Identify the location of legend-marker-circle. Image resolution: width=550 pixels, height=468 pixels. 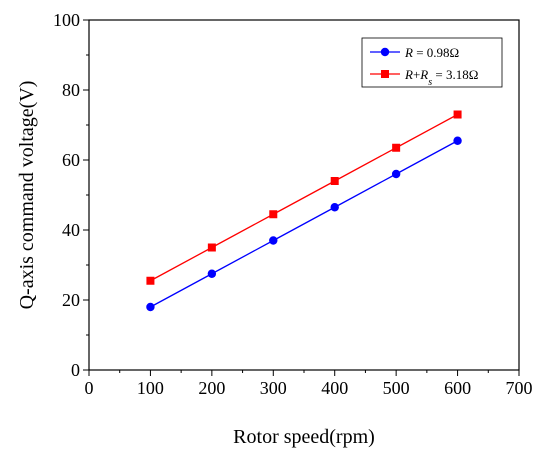
(385, 52).